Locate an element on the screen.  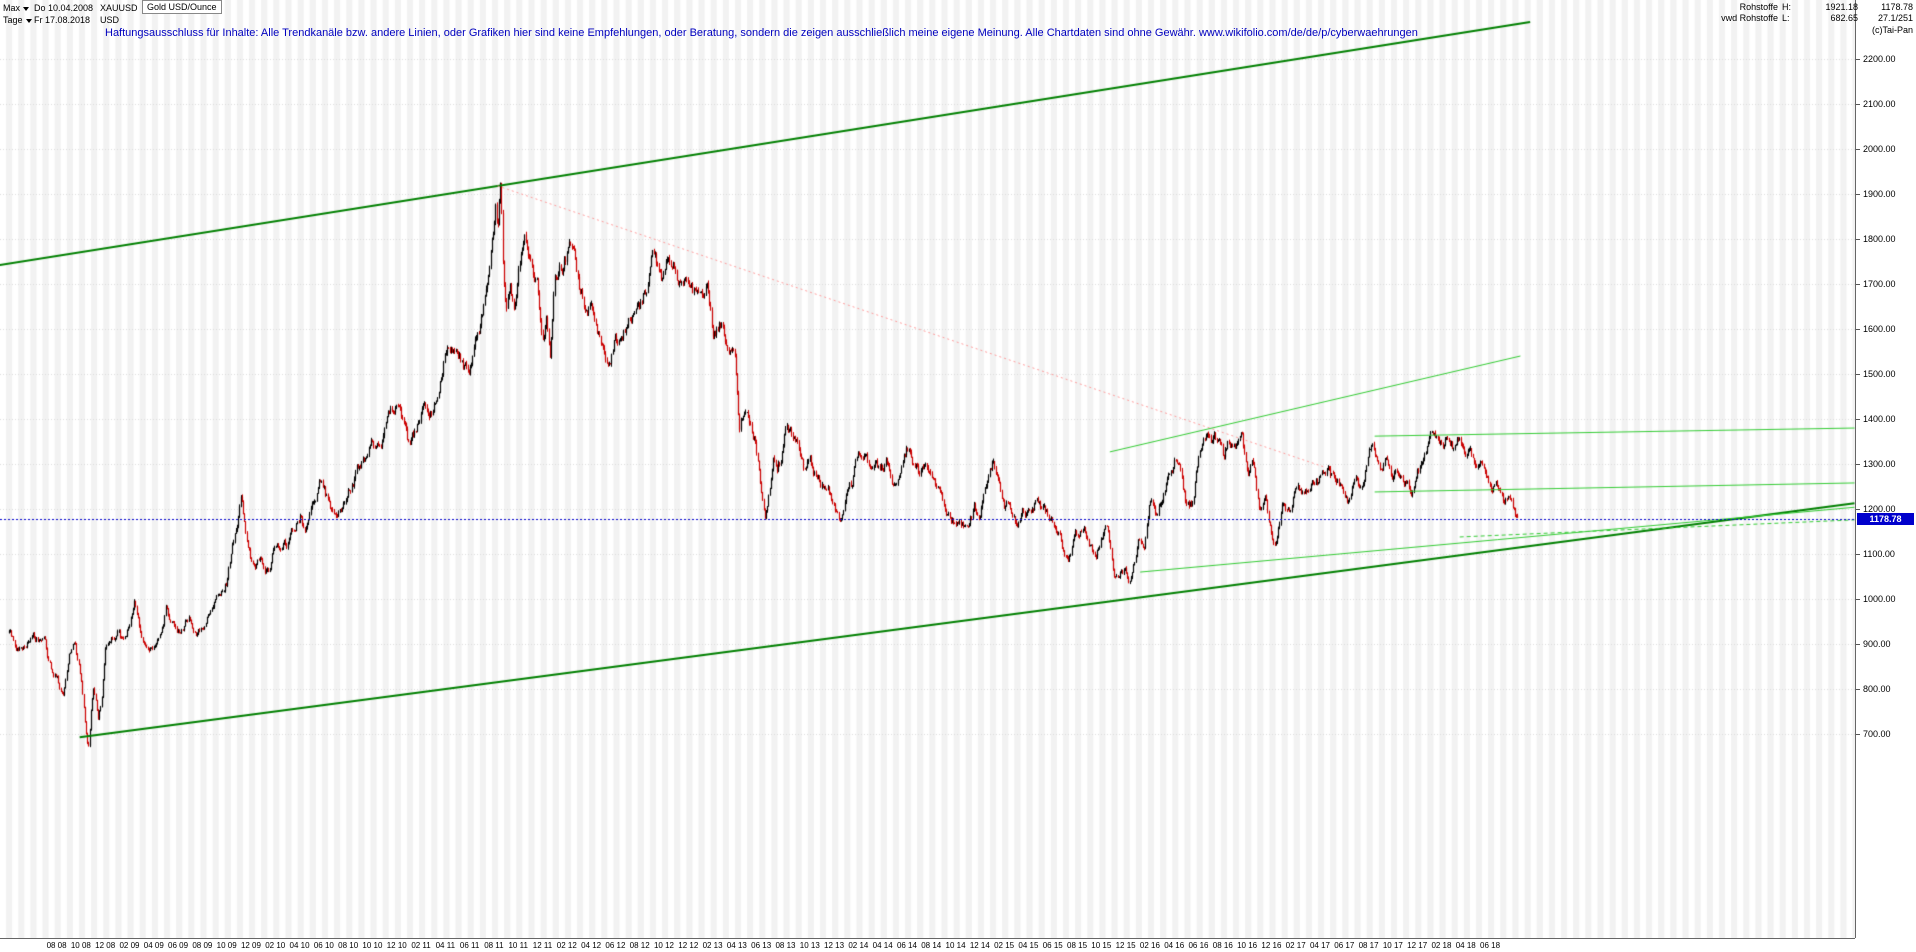
period-selector: Tage is located at coordinates (17, 20).